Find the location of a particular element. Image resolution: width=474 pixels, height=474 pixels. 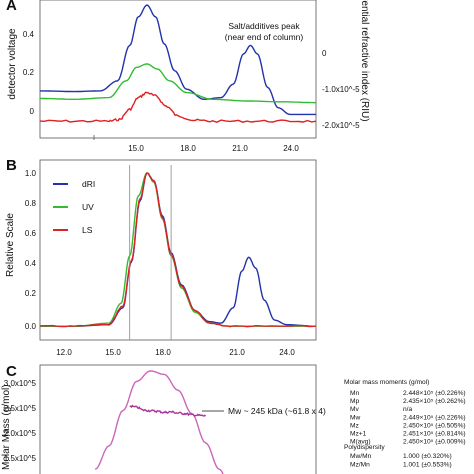

a-x-tick-label: 18.0 is located at coordinates (188, 148).